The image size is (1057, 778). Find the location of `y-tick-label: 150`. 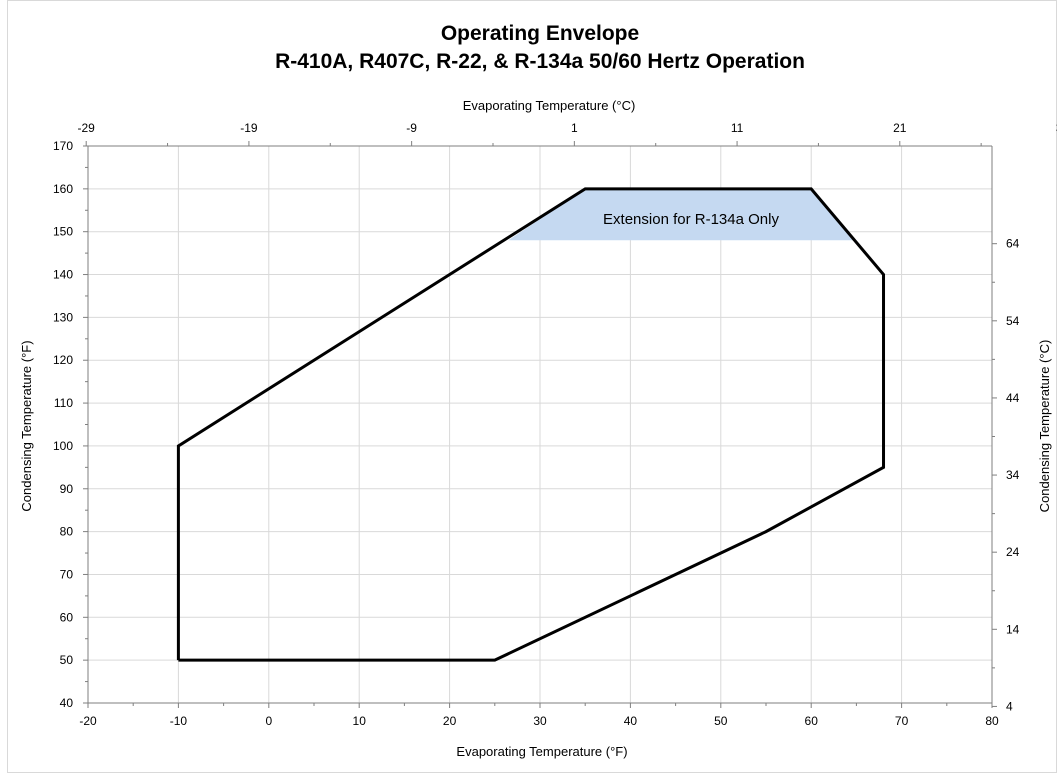

y-tick-label: 150 is located at coordinates (63, 232).